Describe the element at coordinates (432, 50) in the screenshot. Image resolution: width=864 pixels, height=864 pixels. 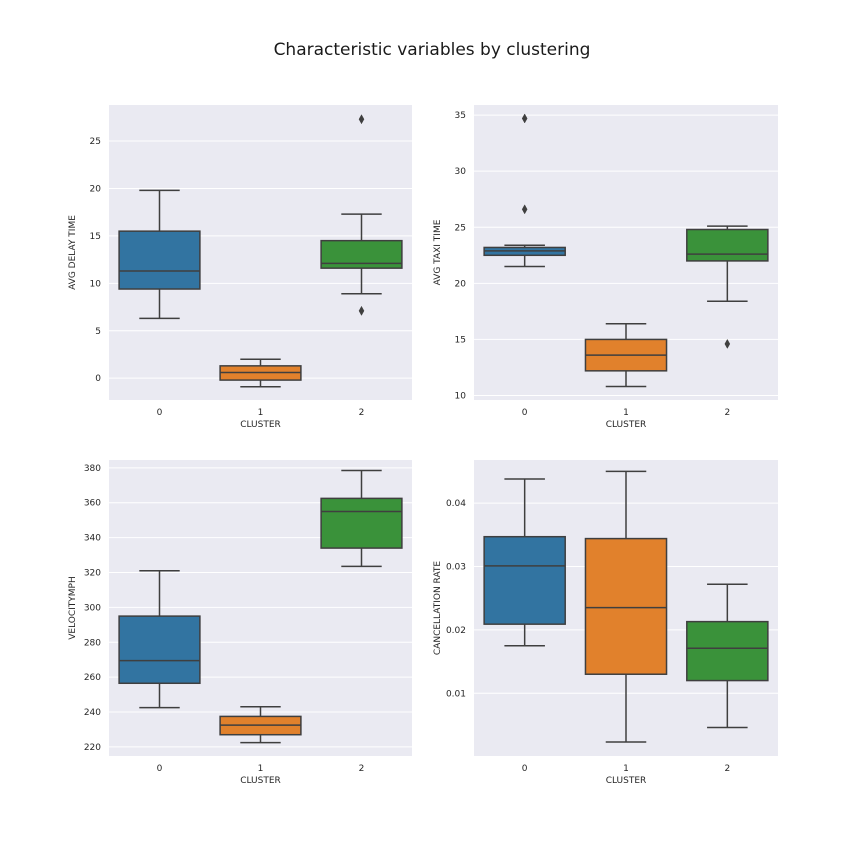
I see `figure-title: Characteristic variables by clustering` at that location.